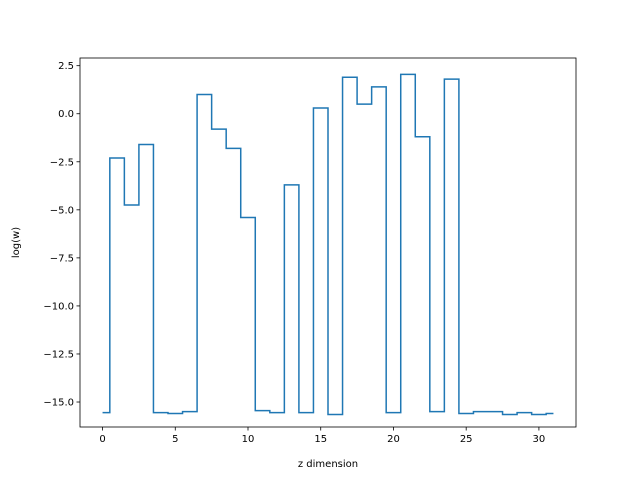  I want to click on y-axis-ticks: 2.5 0.0 −2.5 −5.0 −7.5 −10.0 −12.5 −15.0, so click(61, 235).